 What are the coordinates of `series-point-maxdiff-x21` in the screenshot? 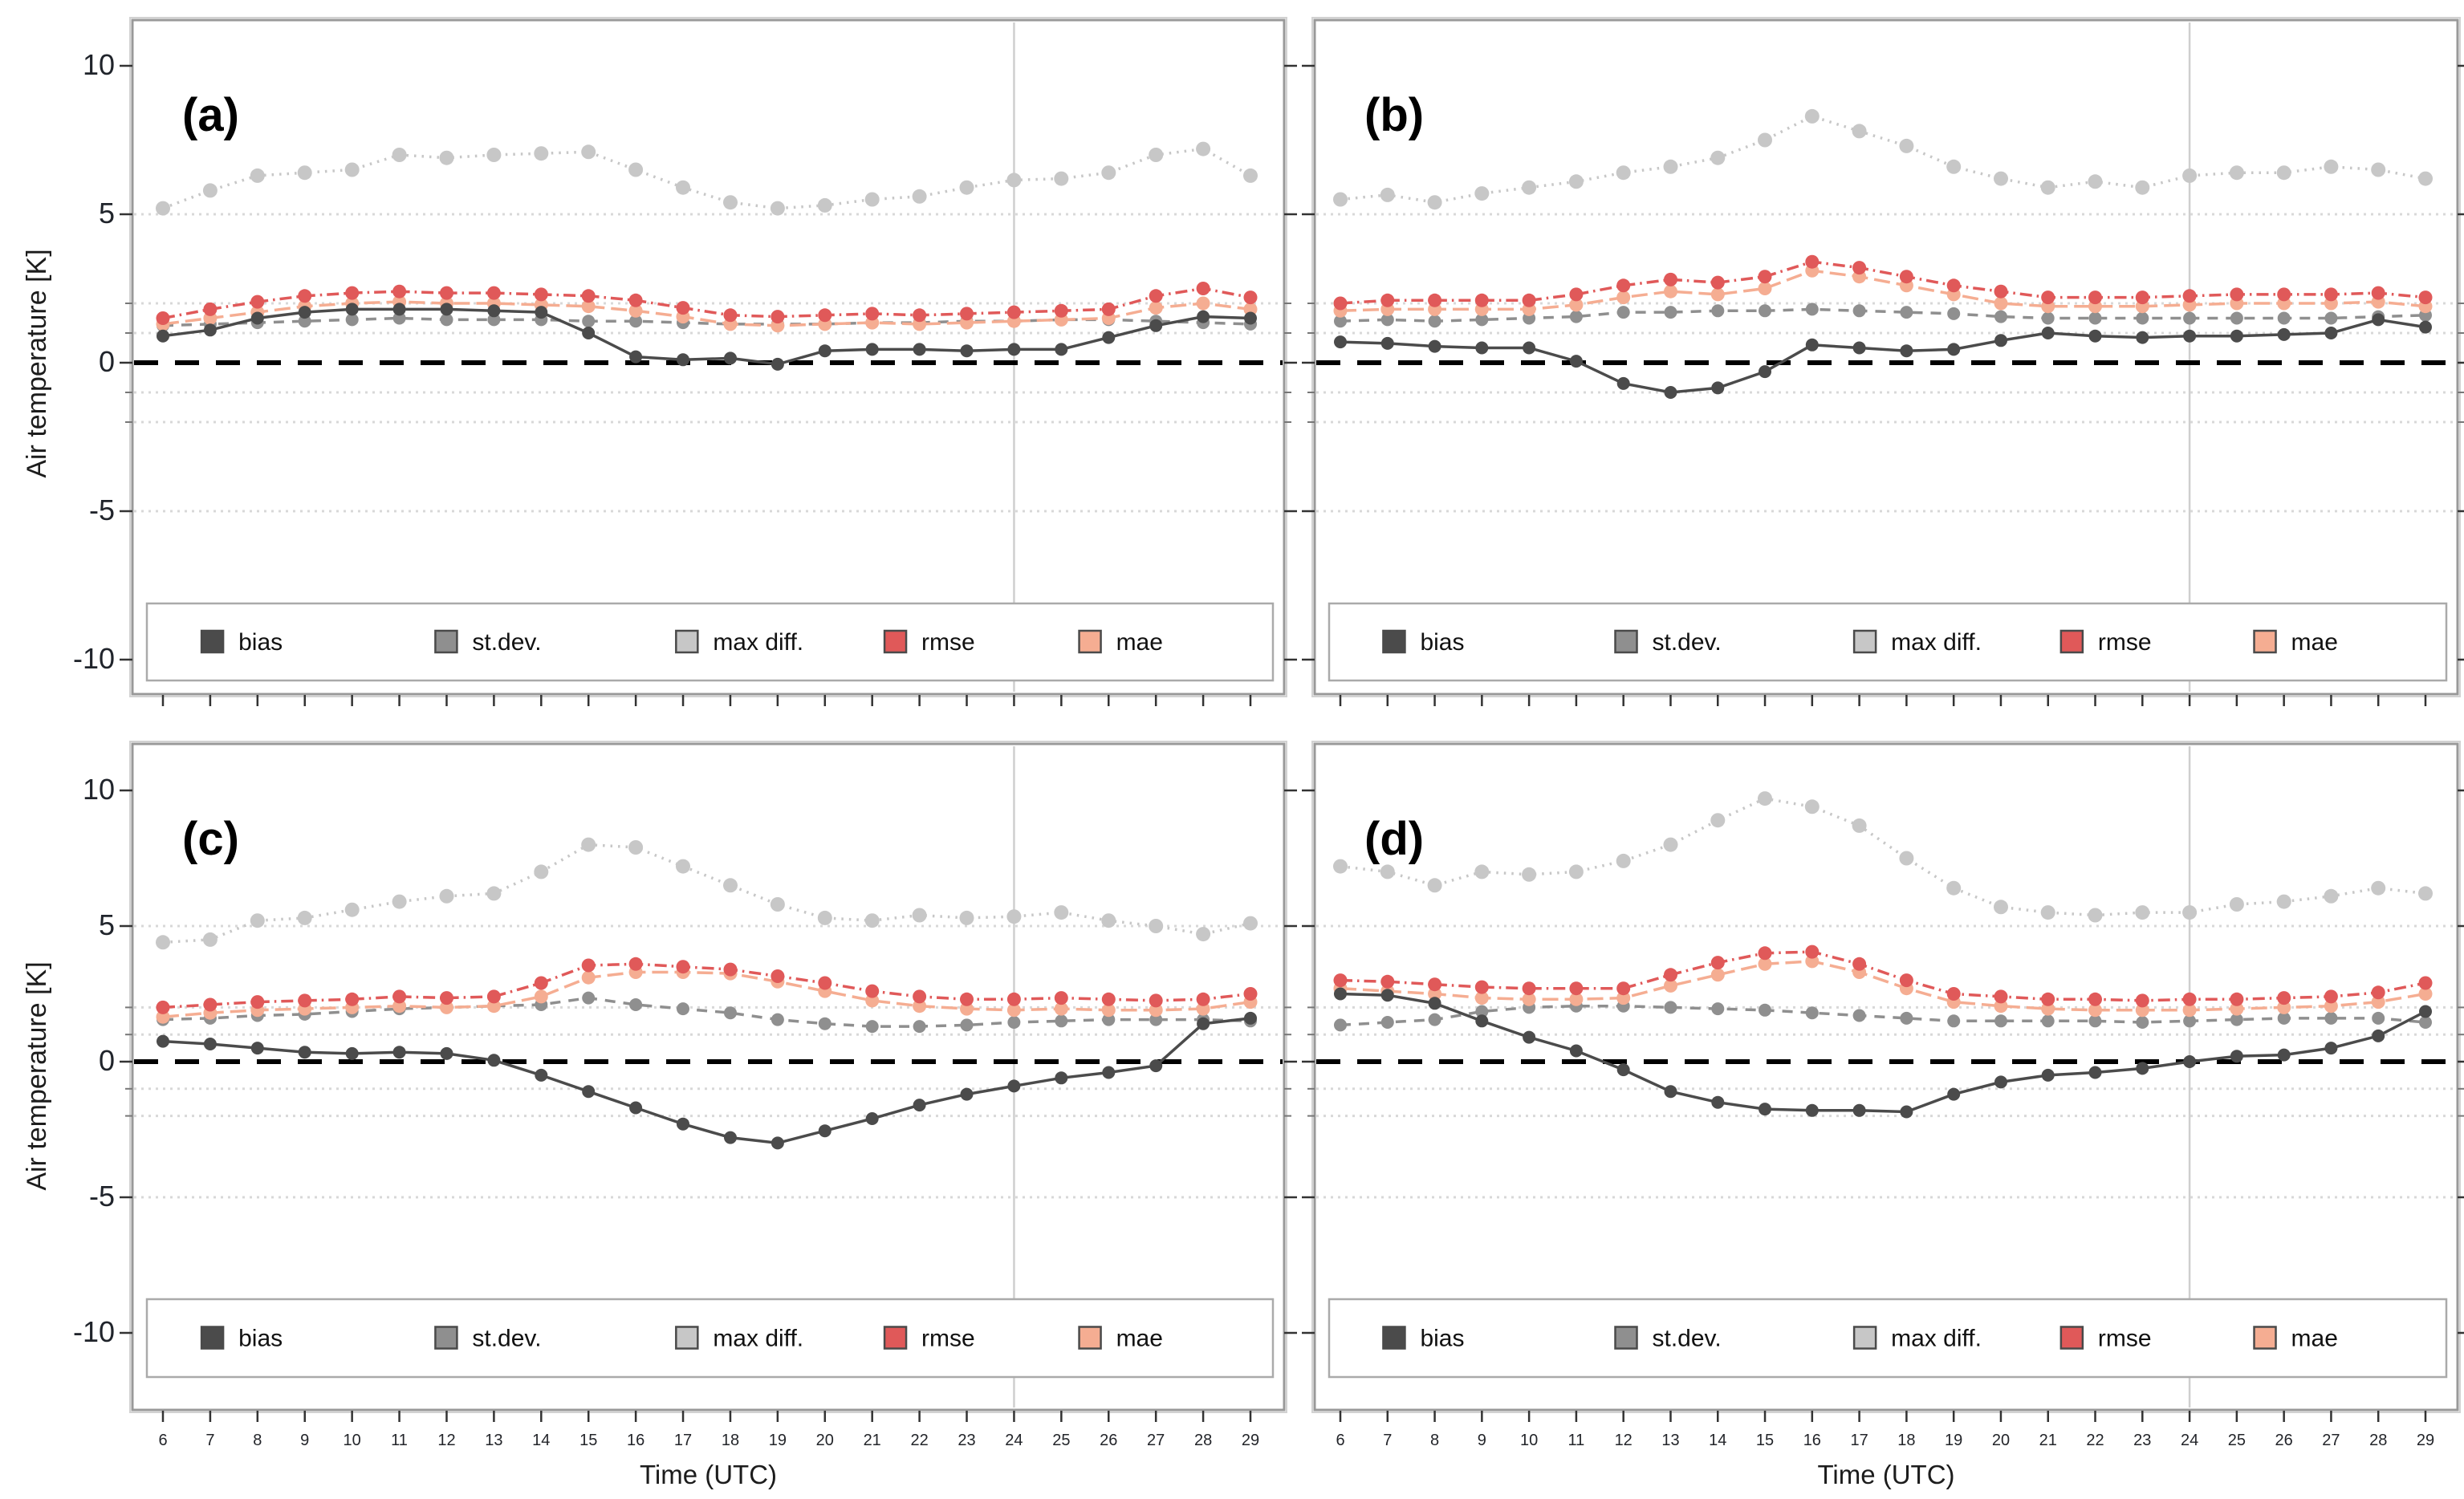 It's located at (872, 199).